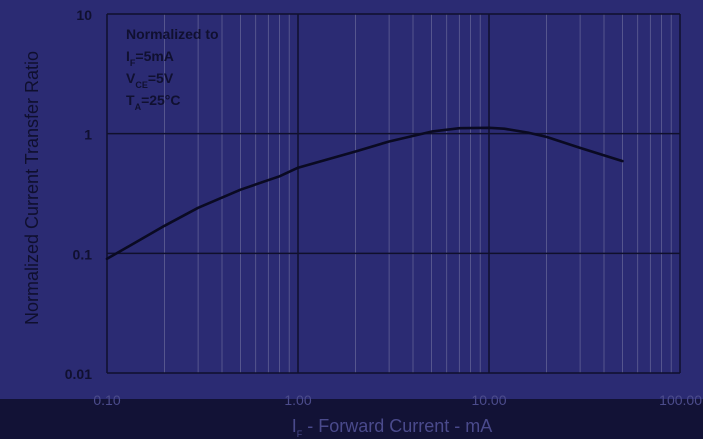 Image resolution: width=703 pixels, height=439 pixels. What do you see at coordinates (392, 427) in the screenshot?
I see `x-axis-label: IF - Forward Current - mA` at bounding box center [392, 427].